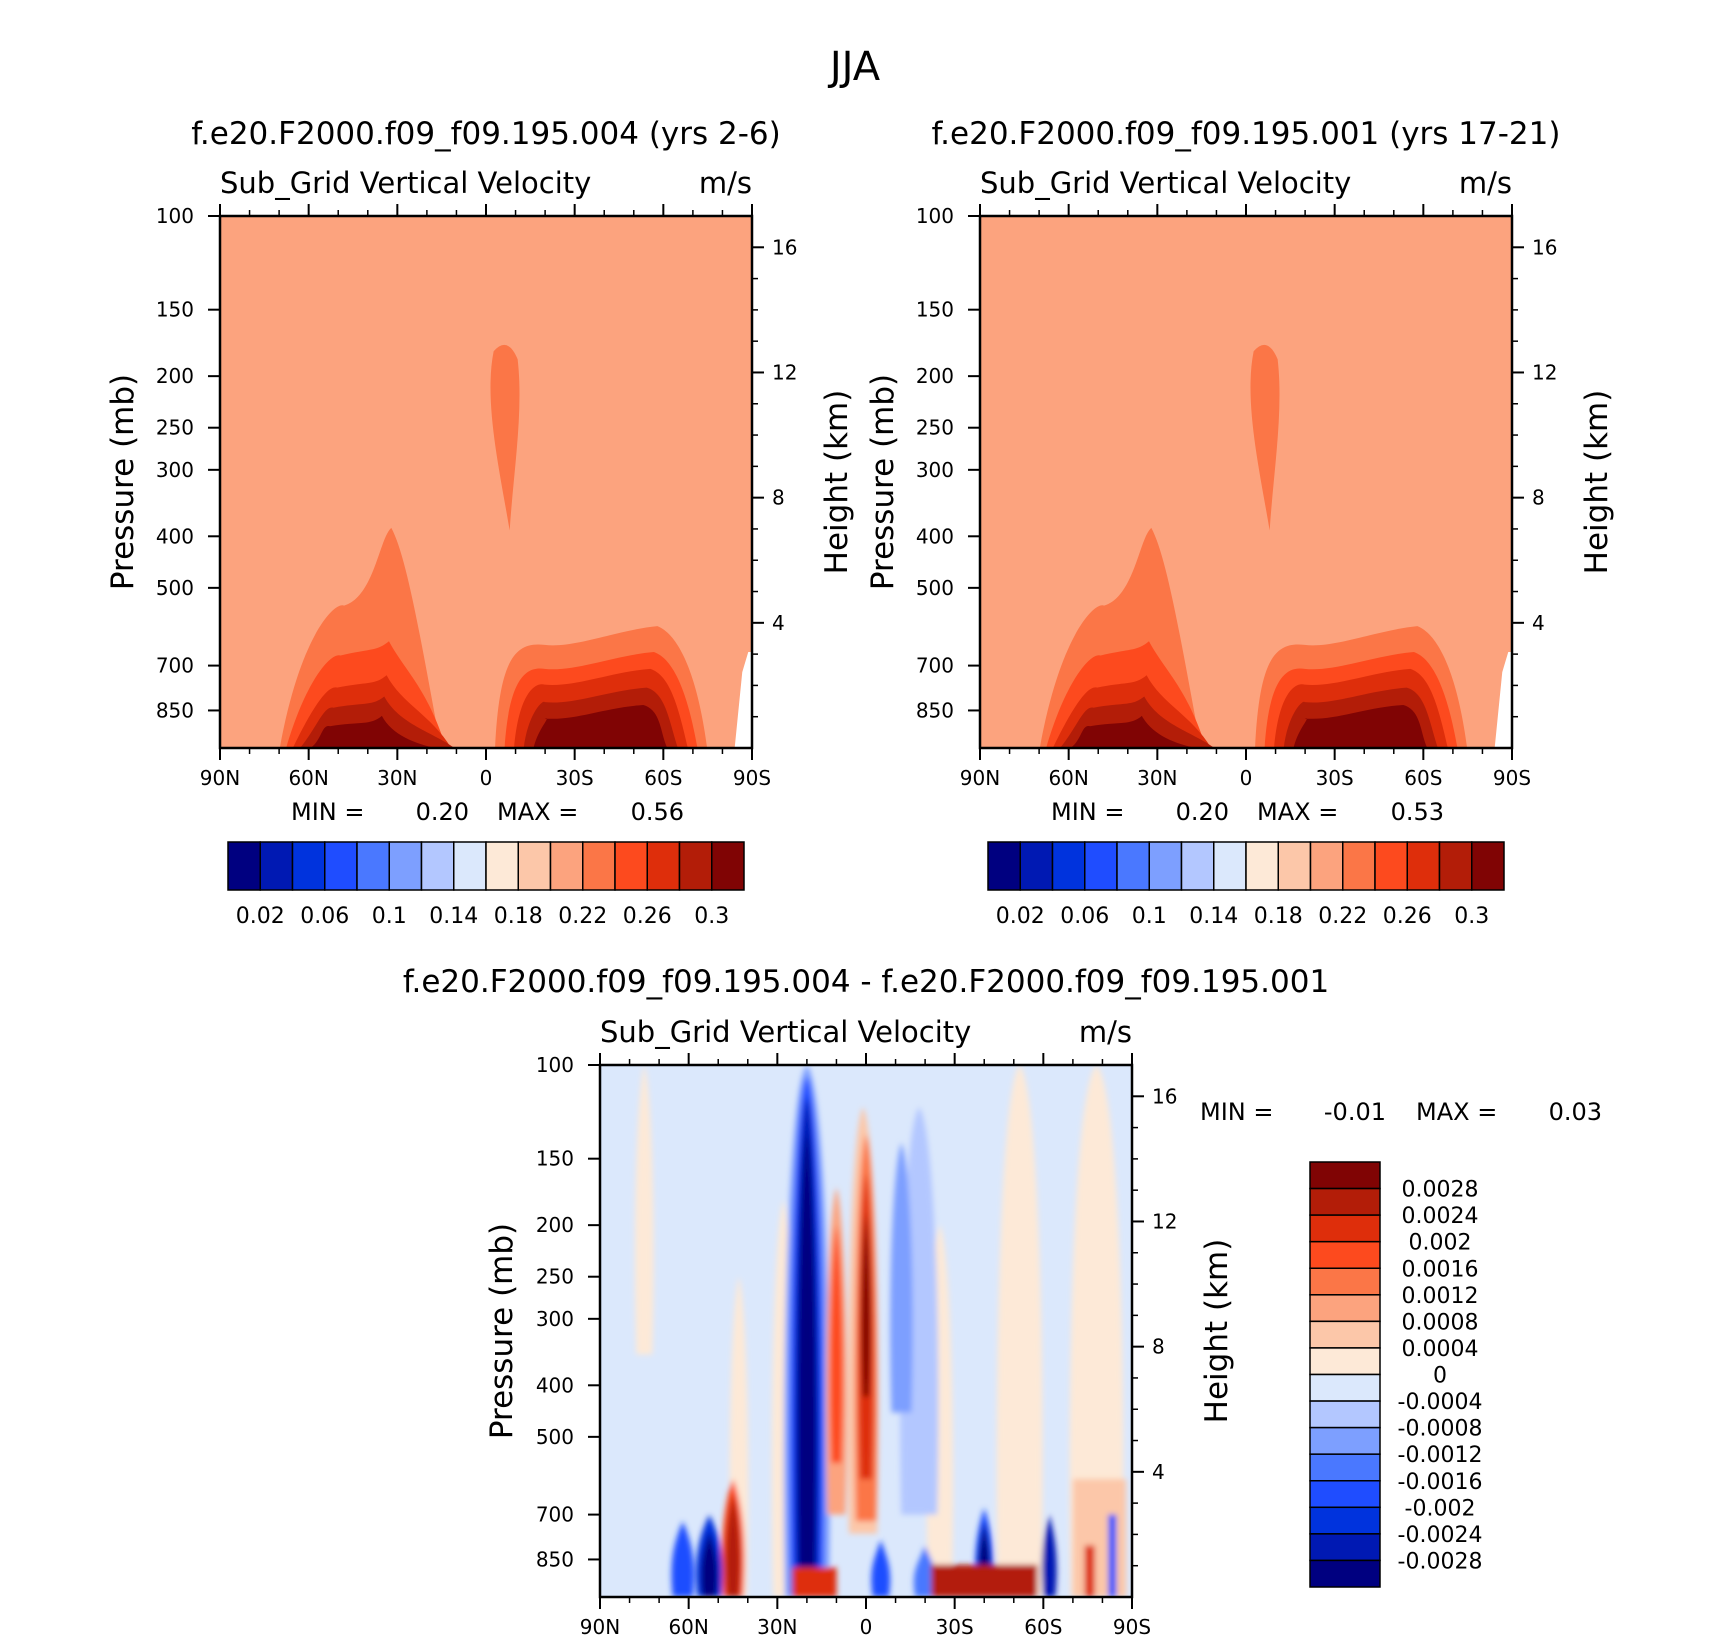 The image size is (1710, 1639). I want to click on y-tick-label: 200, so click(555, 1225).